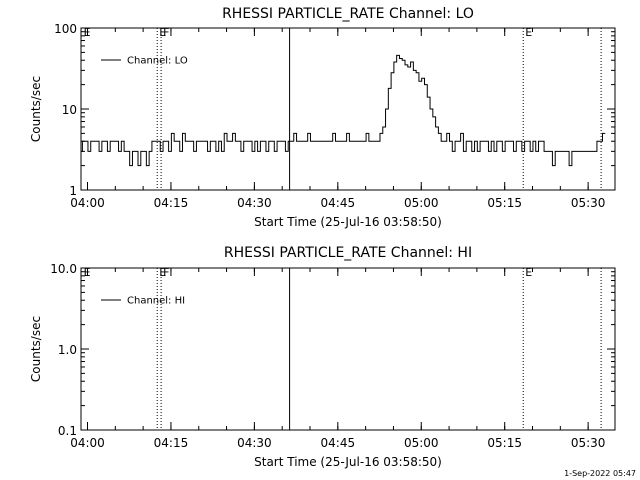 This screenshot has height=480, width=640. I want to click on y-tick-label: 10, so click(69, 110).